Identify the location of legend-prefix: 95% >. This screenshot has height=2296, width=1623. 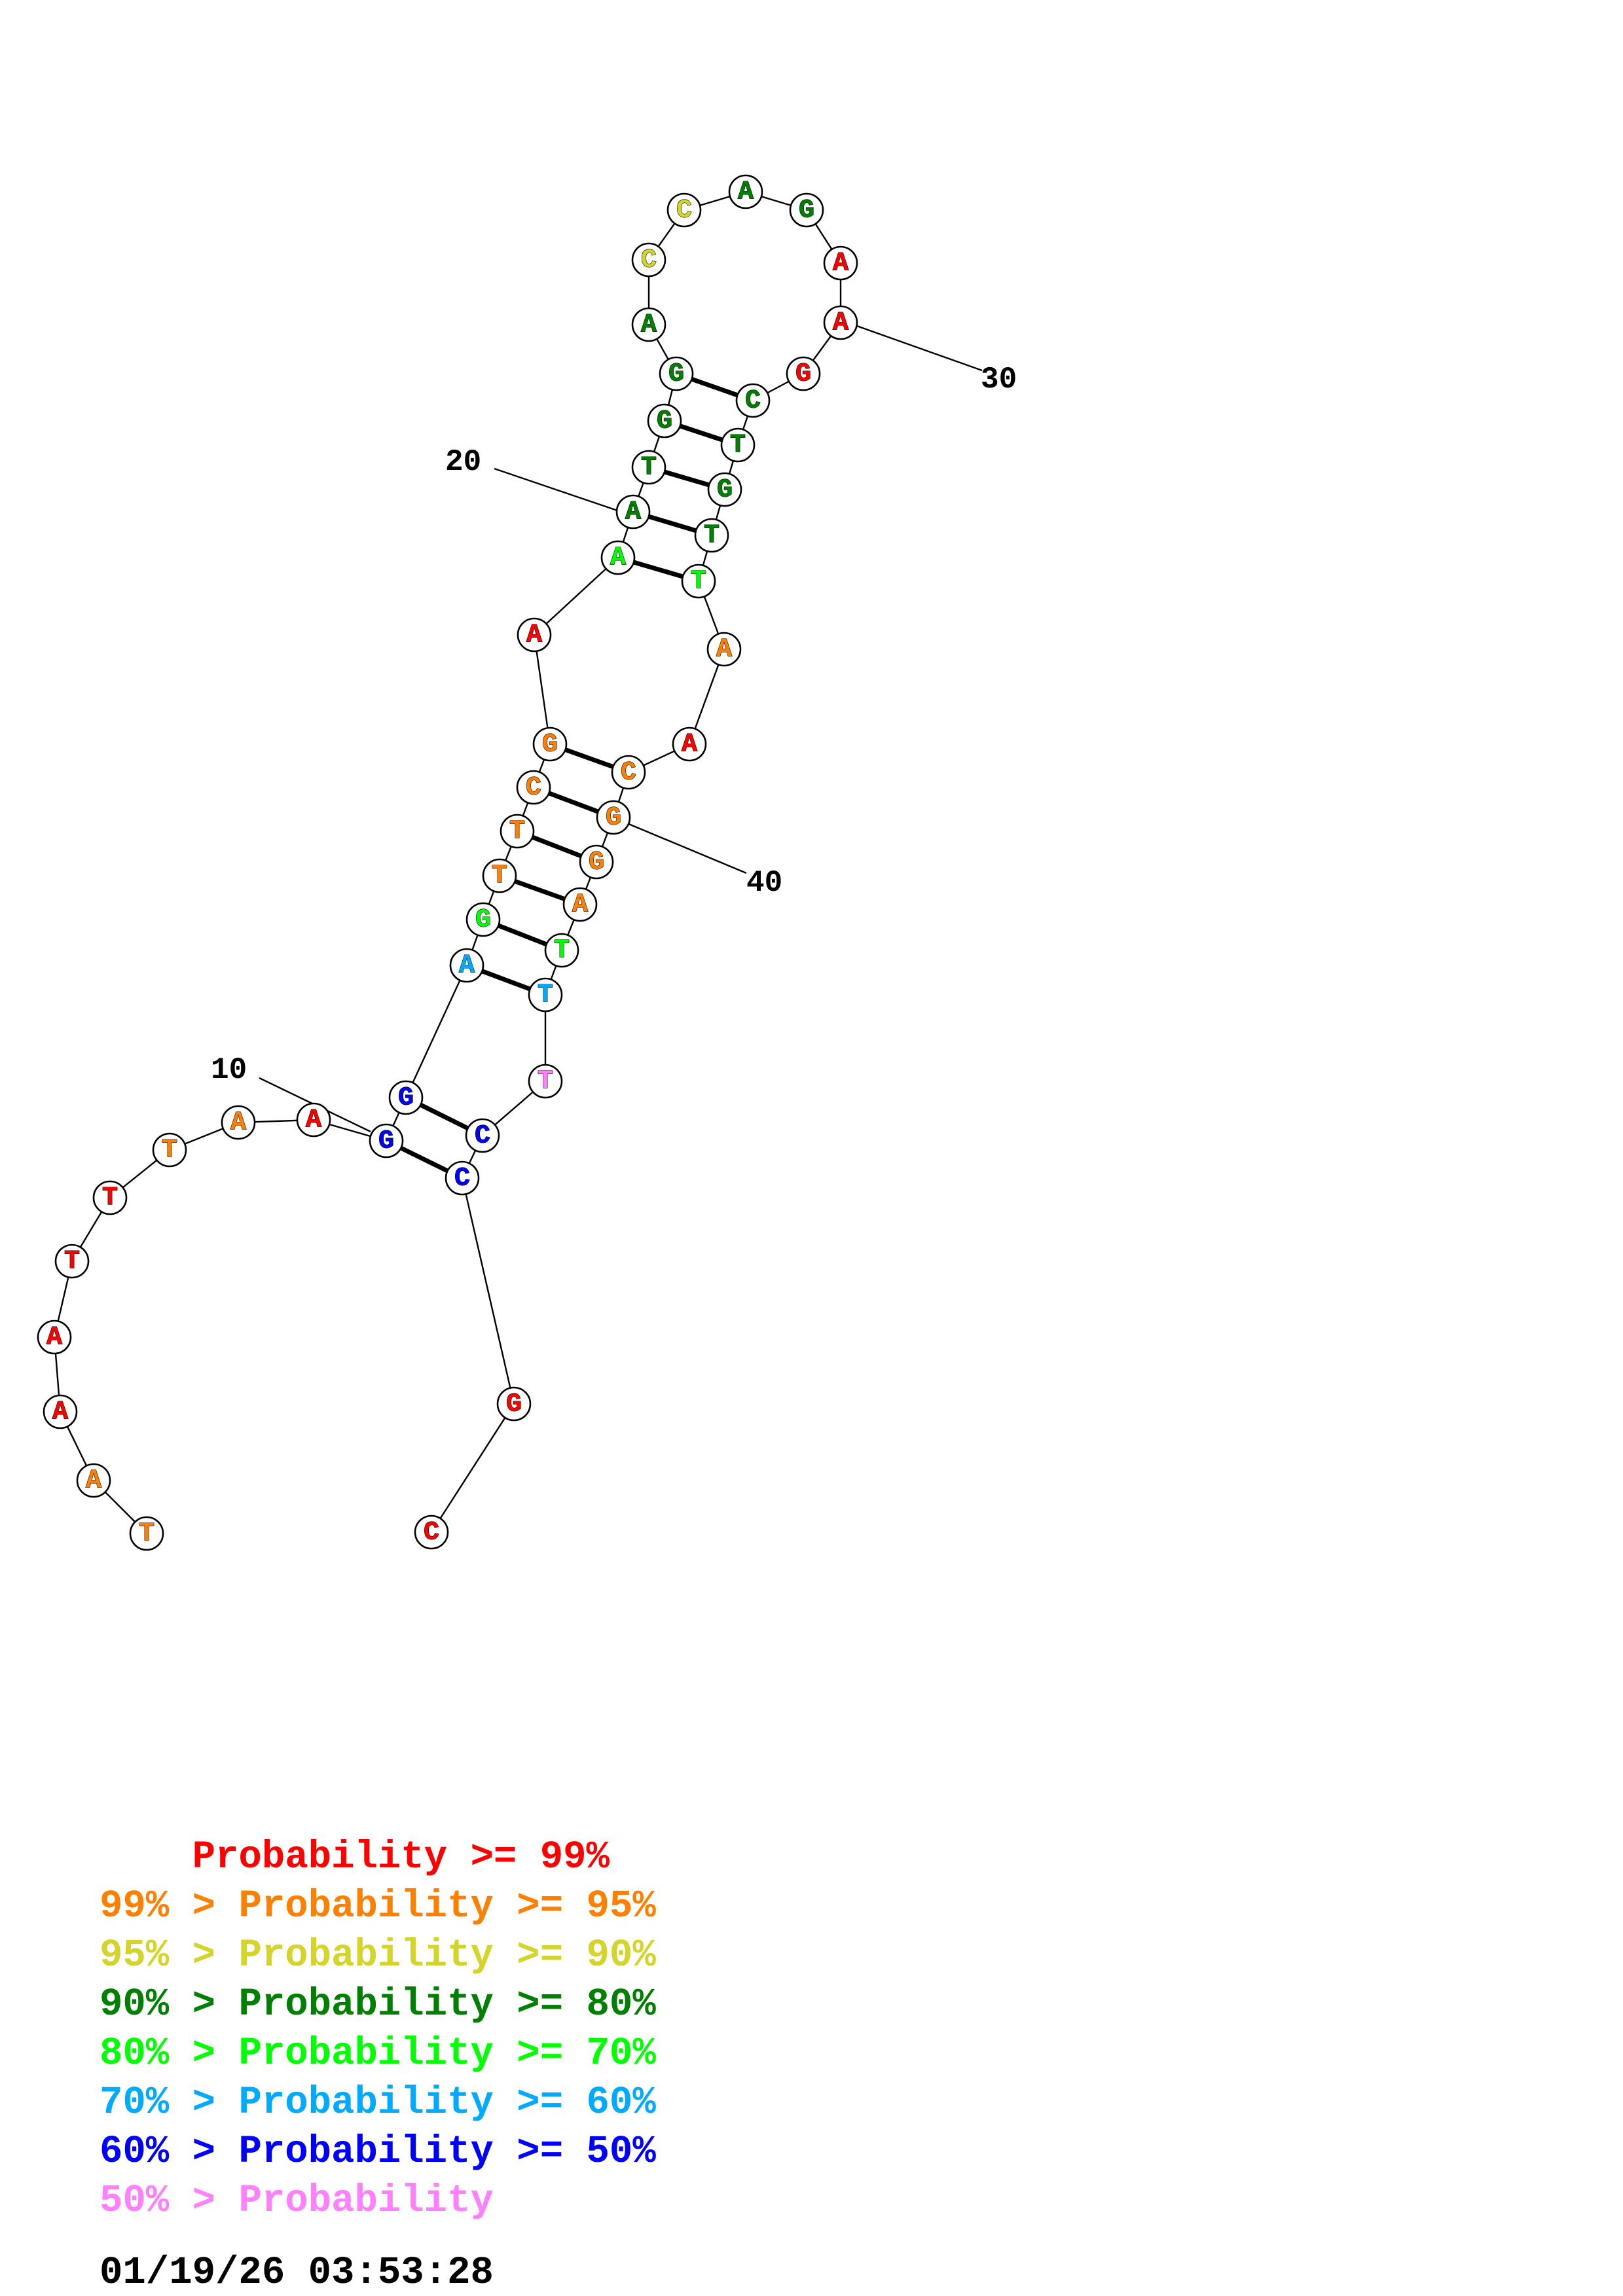
(169, 1955).